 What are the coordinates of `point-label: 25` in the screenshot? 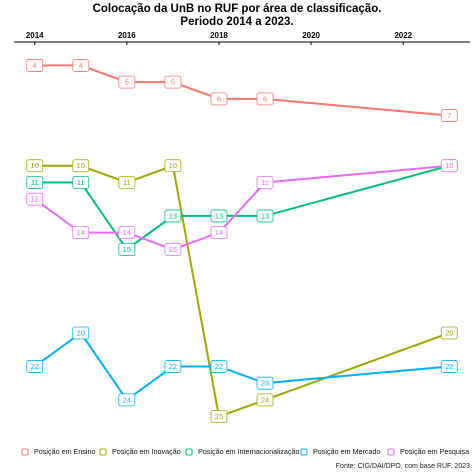 It's located at (219, 416).